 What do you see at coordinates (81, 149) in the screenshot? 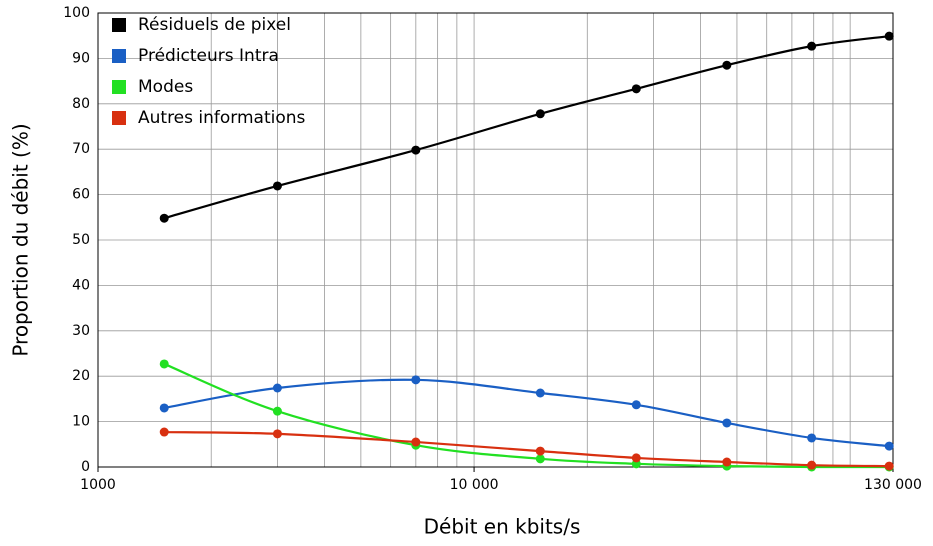
I see `y-tick-label: 70` at bounding box center [81, 149].